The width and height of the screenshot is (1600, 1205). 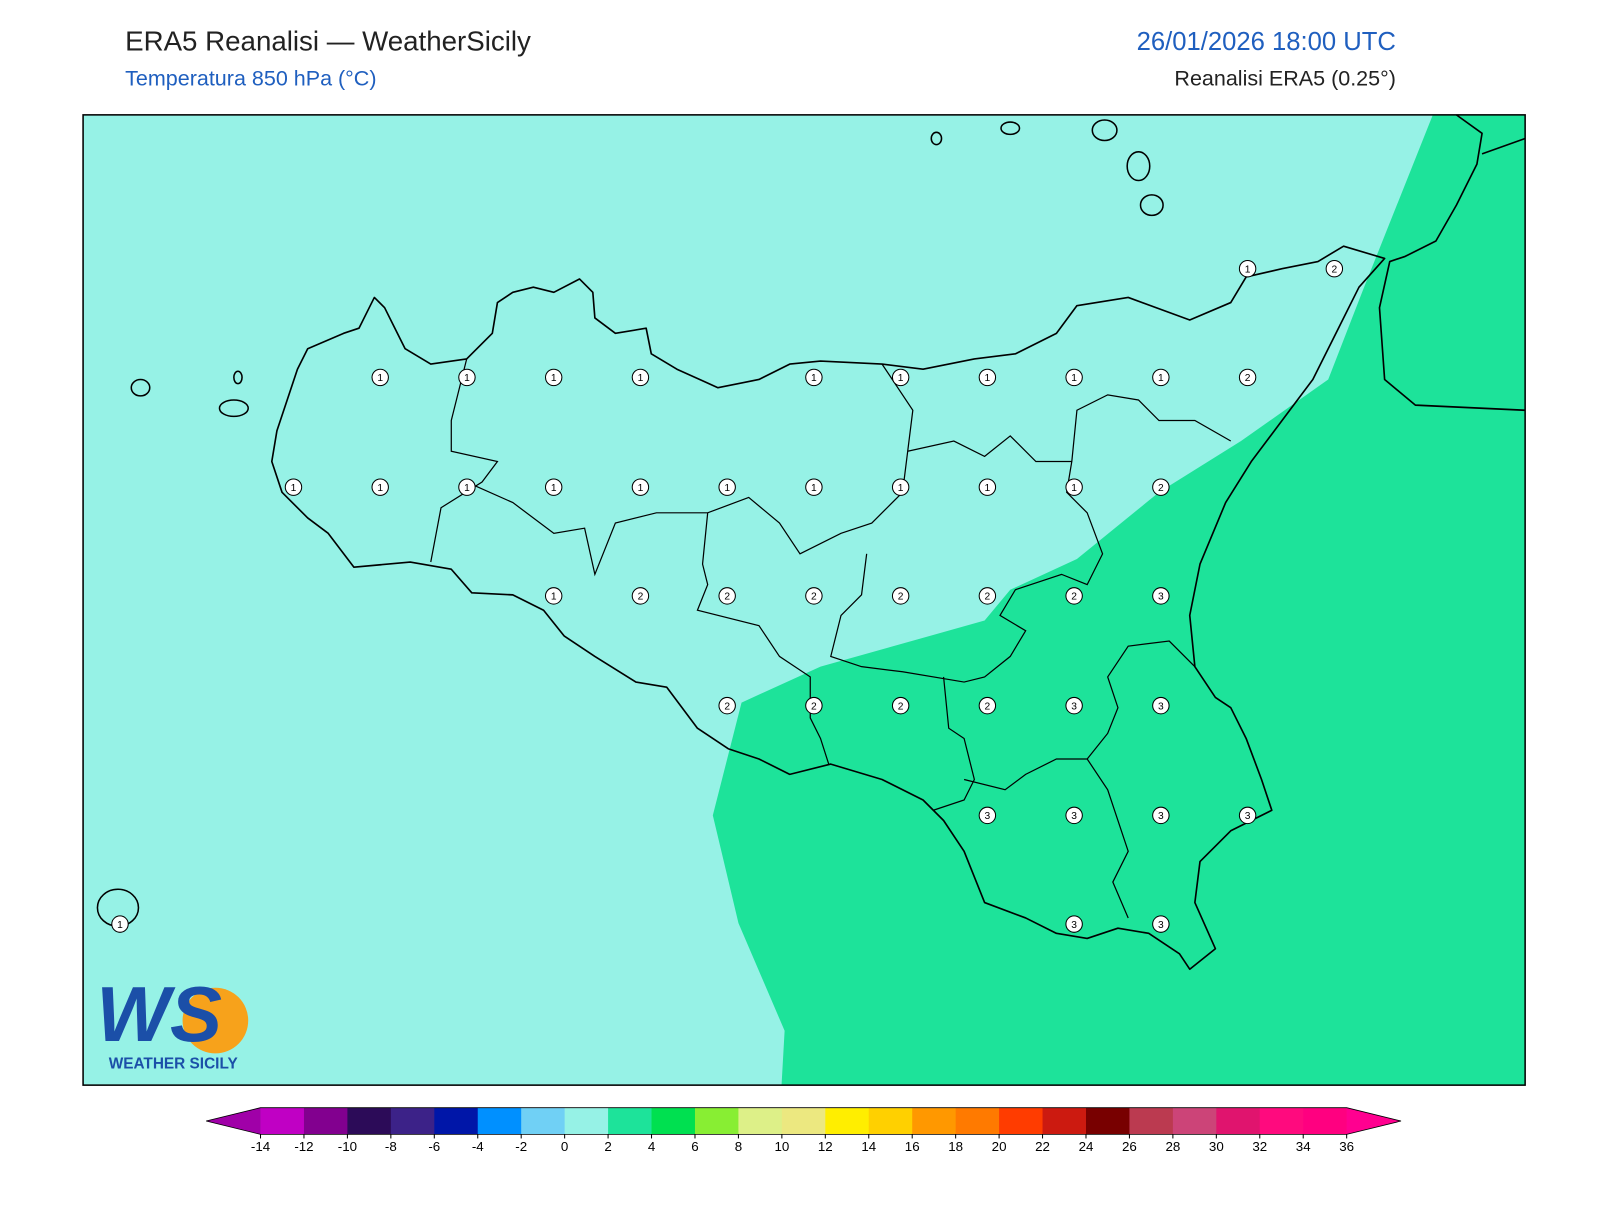 I want to click on colorbar-tick-label: 14, so click(x=868, y=1146).